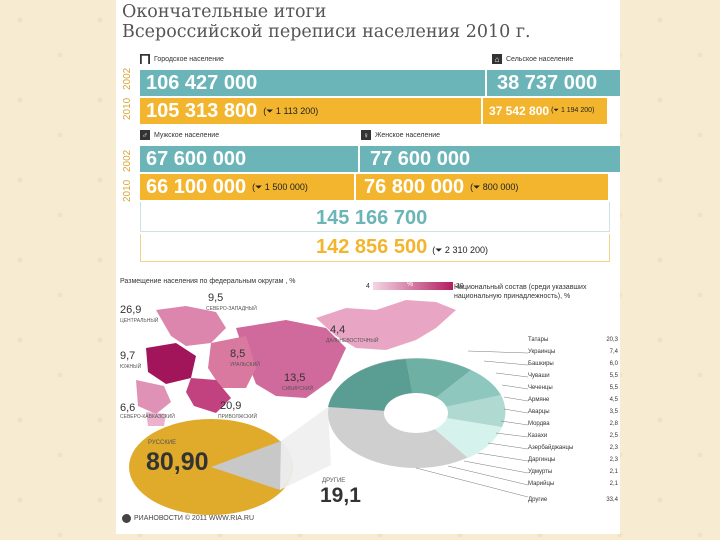 The width and height of the screenshot is (720, 540). What do you see at coordinates (128, 408) in the screenshot?
I see `district-value-north-caucasus: 6,6` at bounding box center [128, 408].